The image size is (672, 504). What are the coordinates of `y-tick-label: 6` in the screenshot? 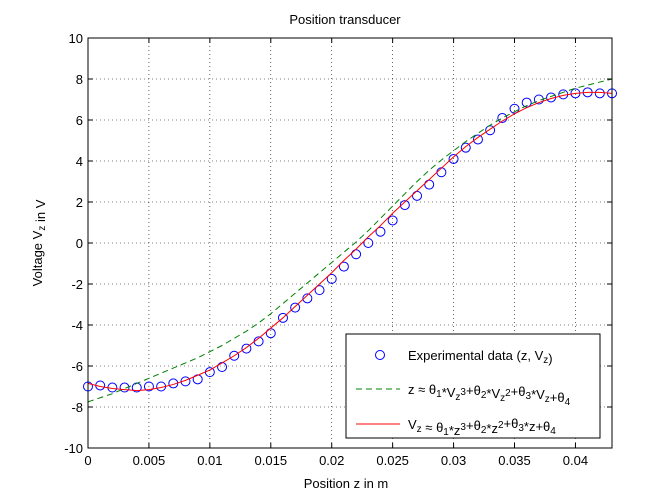 It's located at (79, 120).